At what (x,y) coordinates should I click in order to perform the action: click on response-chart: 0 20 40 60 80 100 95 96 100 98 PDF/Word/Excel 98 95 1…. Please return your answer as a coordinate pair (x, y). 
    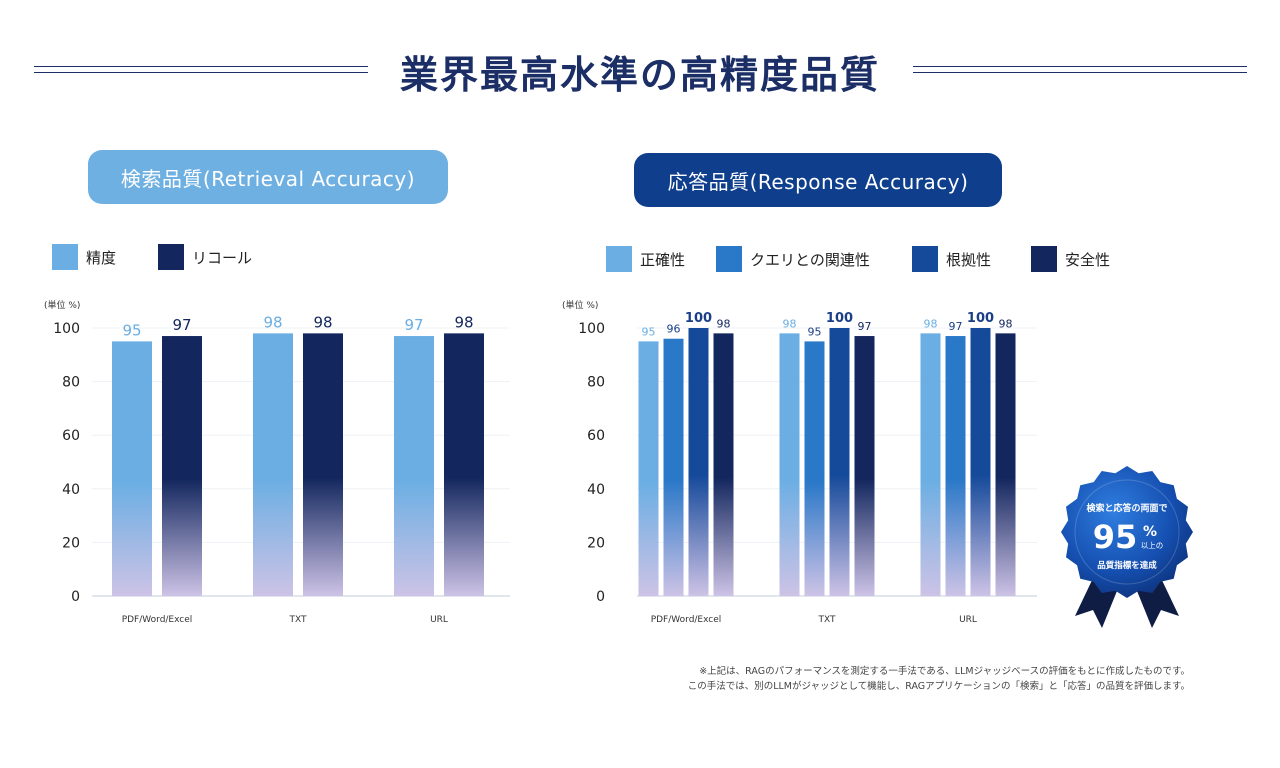
    Looking at the image, I should click on (807, 468).